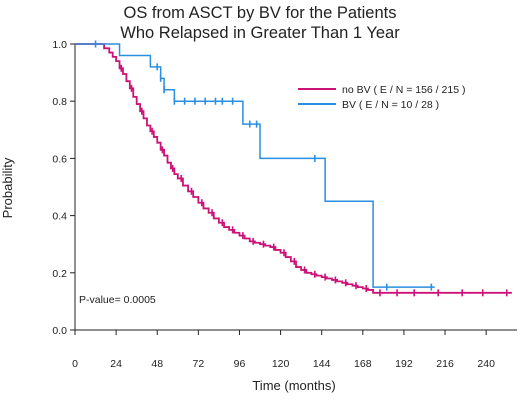  I want to click on x-axis-label: Time (months), so click(293, 385).